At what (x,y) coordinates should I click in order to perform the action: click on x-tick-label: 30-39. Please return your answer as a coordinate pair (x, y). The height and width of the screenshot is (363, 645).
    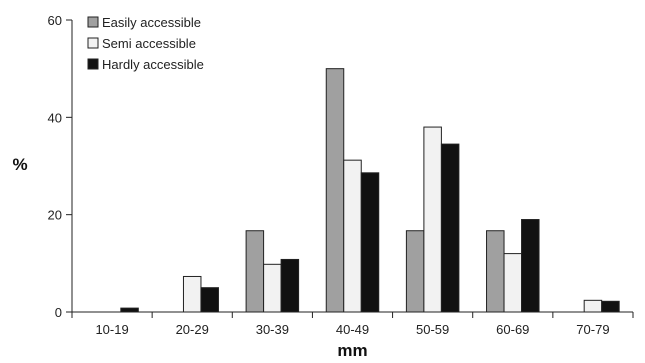
    Looking at the image, I should click on (272, 329).